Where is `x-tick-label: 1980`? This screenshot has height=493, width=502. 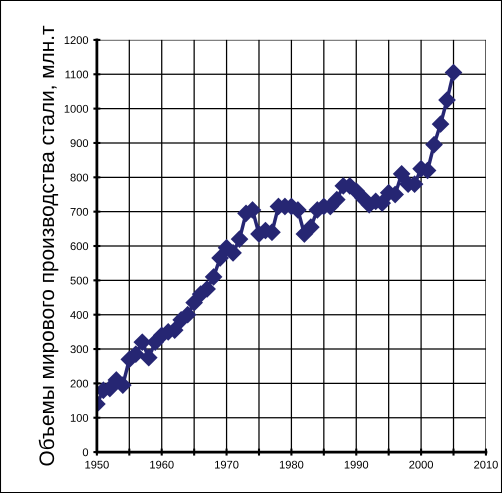 x-tick-label: 1980 is located at coordinates (292, 464).